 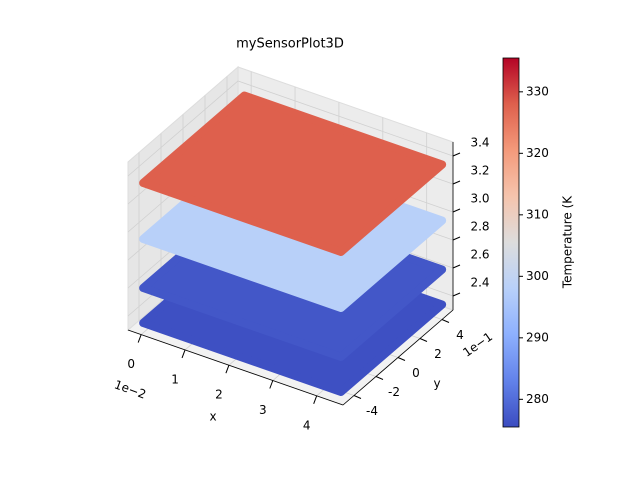 I want to click on y-tick-label: -4, so click(x=372, y=411).